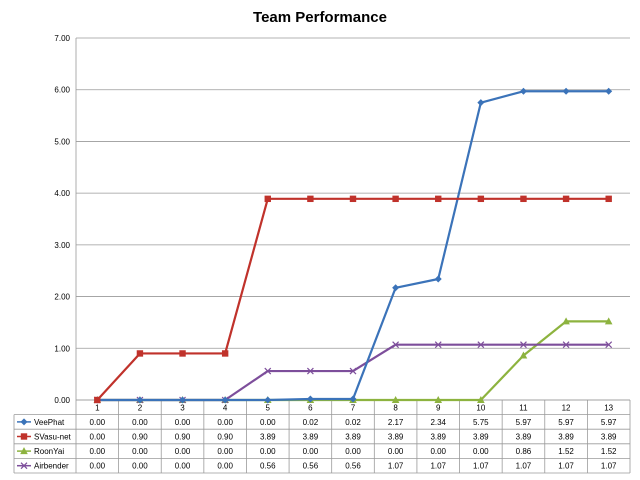 This screenshot has width=640, height=480. Describe the element at coordinates (566, 407) in the screenshot. I see `x-tick-label: 12` at that location.